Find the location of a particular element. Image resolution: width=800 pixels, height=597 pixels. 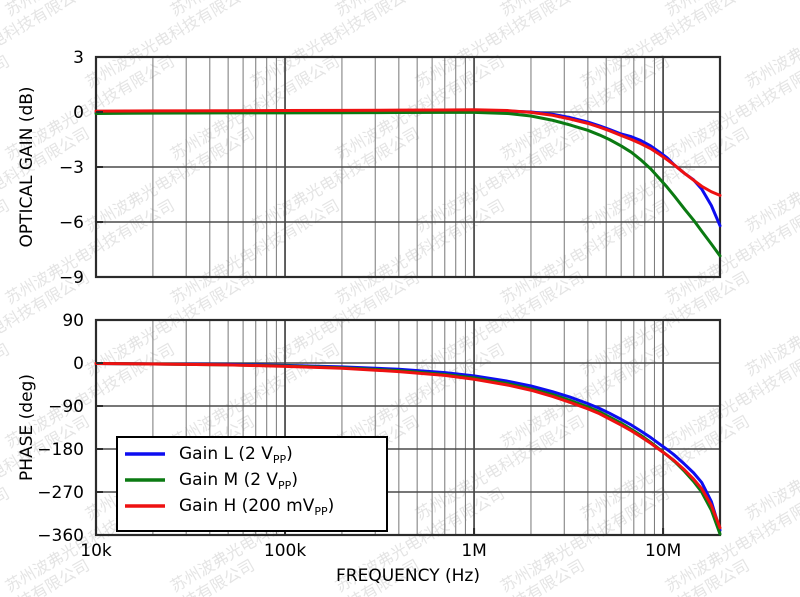

x-tick-label: 100k is located at coordinates (285, 551).